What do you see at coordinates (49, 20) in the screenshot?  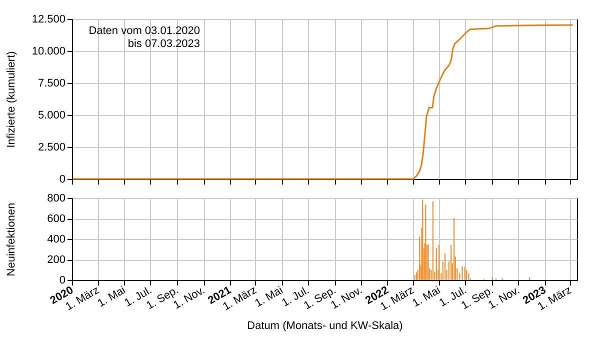 I see `y-tick-label: 12.500` at bounding box center [49, 20].